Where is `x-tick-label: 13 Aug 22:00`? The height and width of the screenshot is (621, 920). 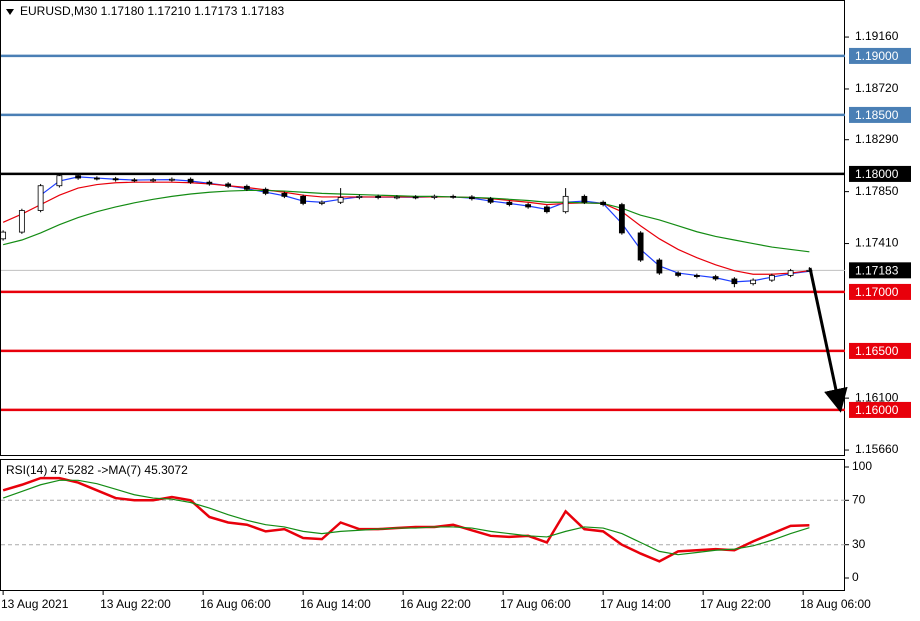 x-tick-label: 13 Aug 22:00 is located at coordinates (135, 604).